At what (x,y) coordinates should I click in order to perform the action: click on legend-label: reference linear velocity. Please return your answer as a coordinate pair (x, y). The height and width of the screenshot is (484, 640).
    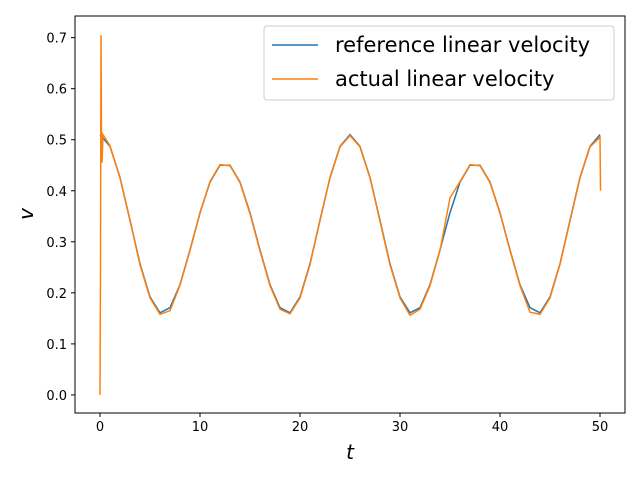
    Looking at the image, I should click on (462, 45).